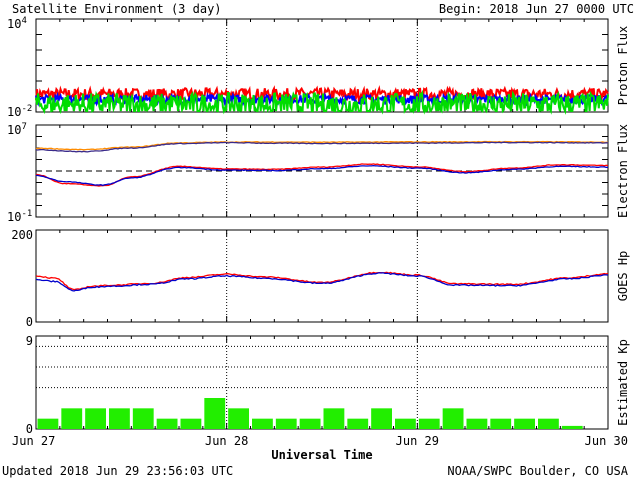 Image resolution: width=640 pixels, height=480 pixels. What do you see at coordinates (226, 441) in the screenshot?
I see `x-tick-label: Jun 28` at bounding box center [226, 441].